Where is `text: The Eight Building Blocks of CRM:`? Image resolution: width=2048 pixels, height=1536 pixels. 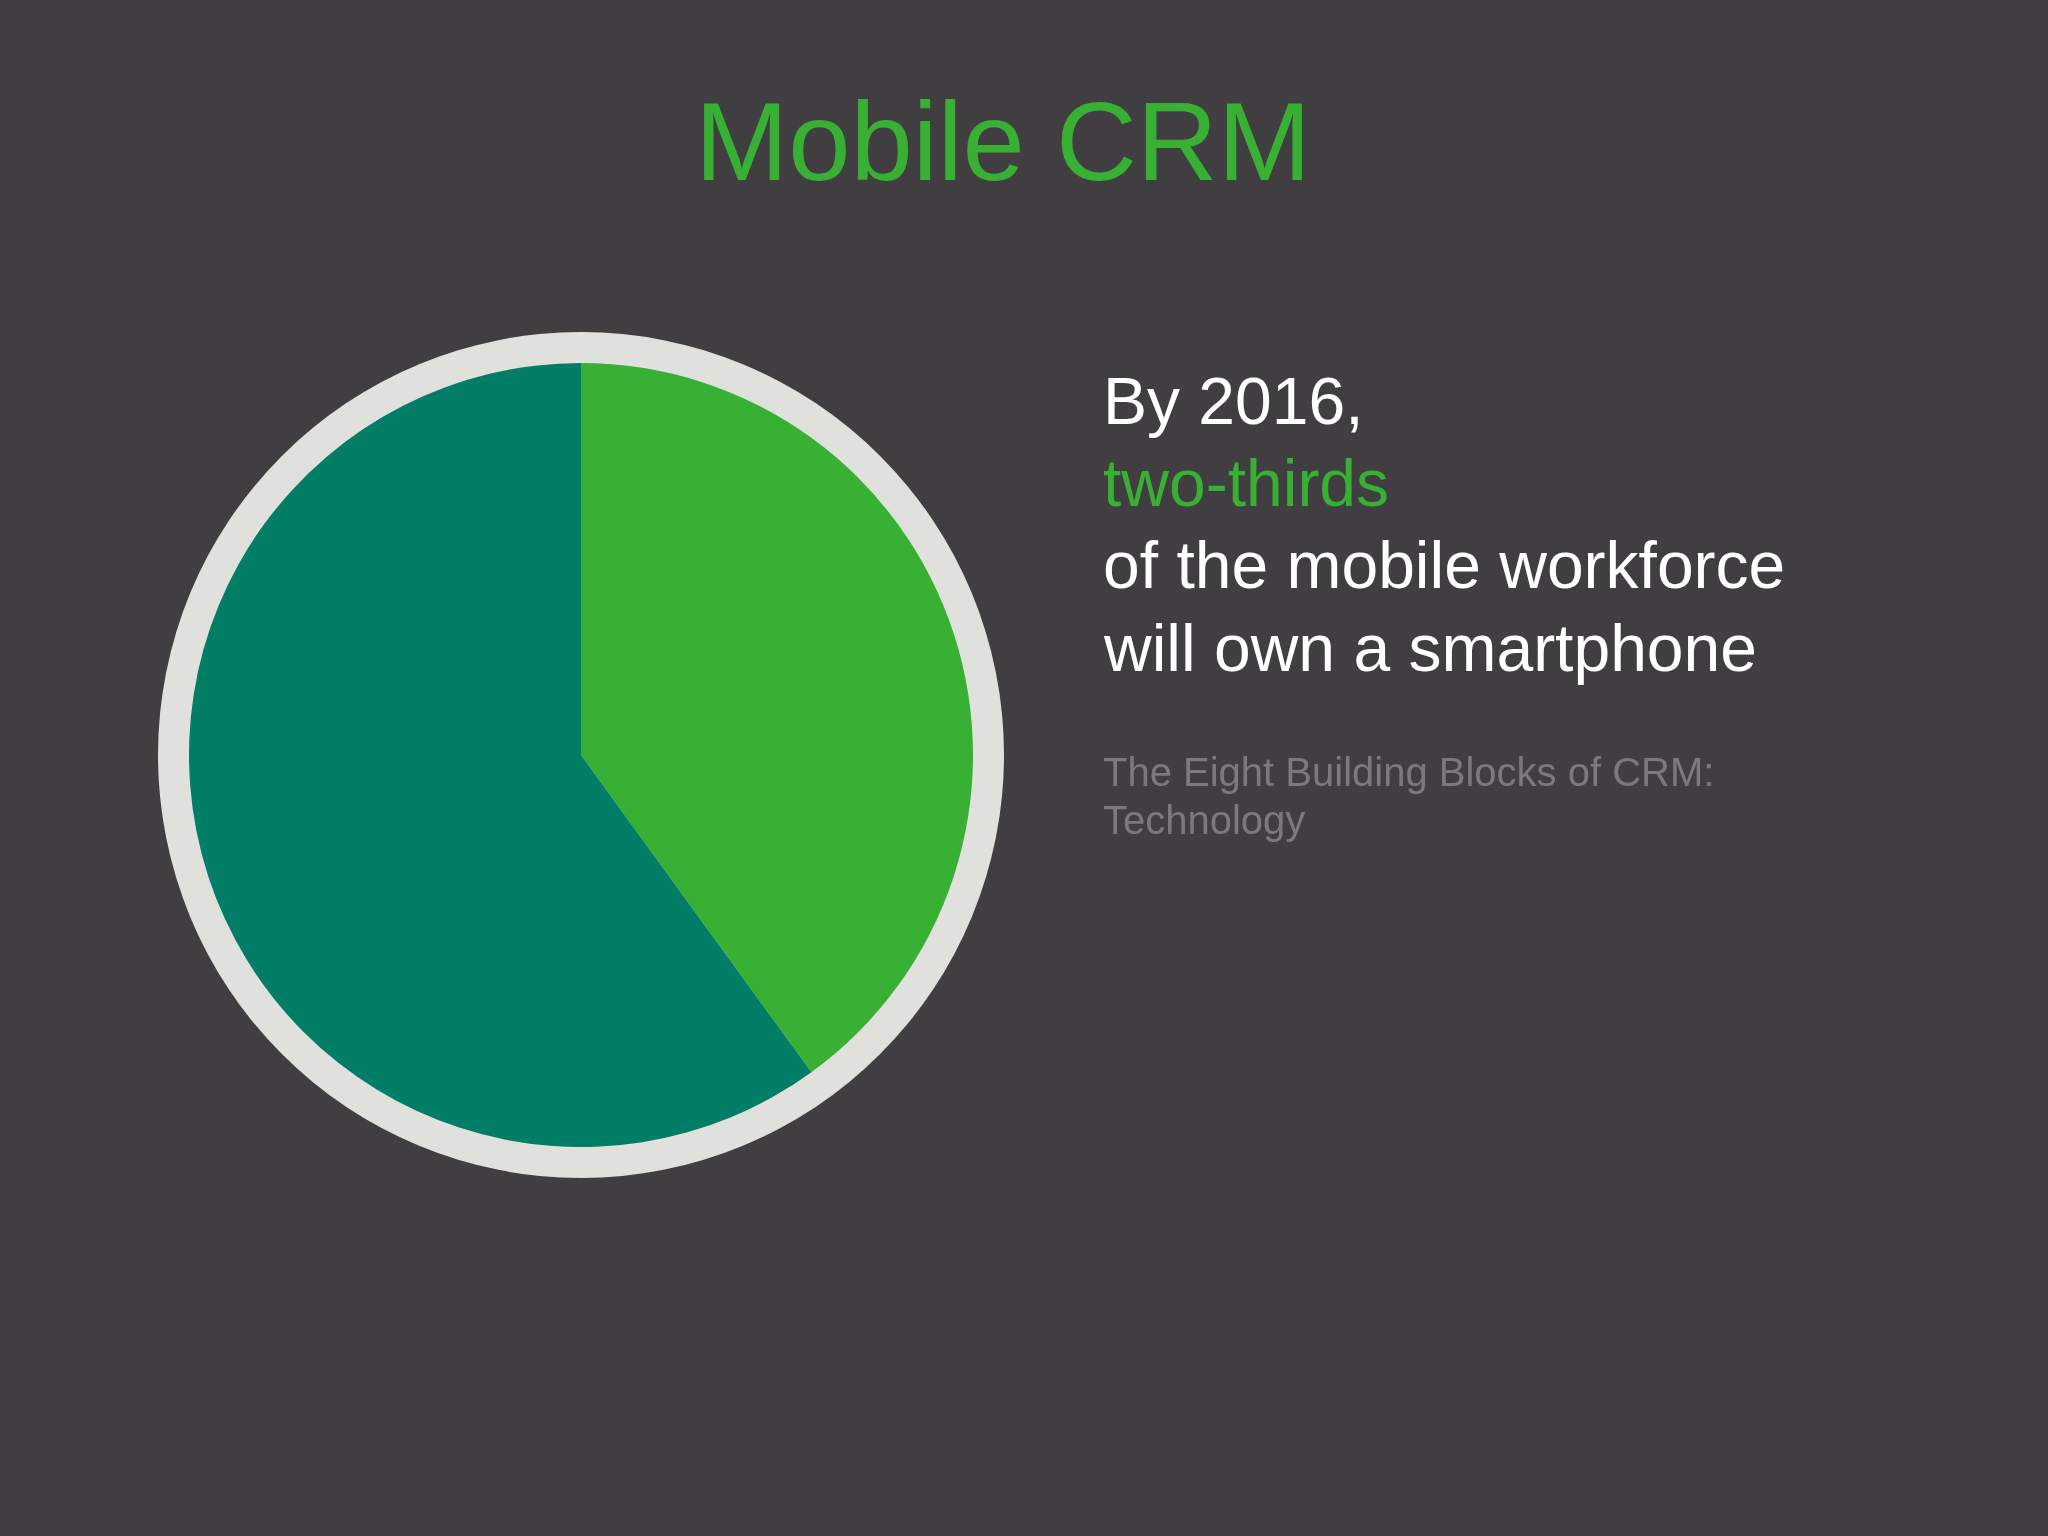
text: The Eight Building Blocks of CRM: is located at coordinates (1409, 772).